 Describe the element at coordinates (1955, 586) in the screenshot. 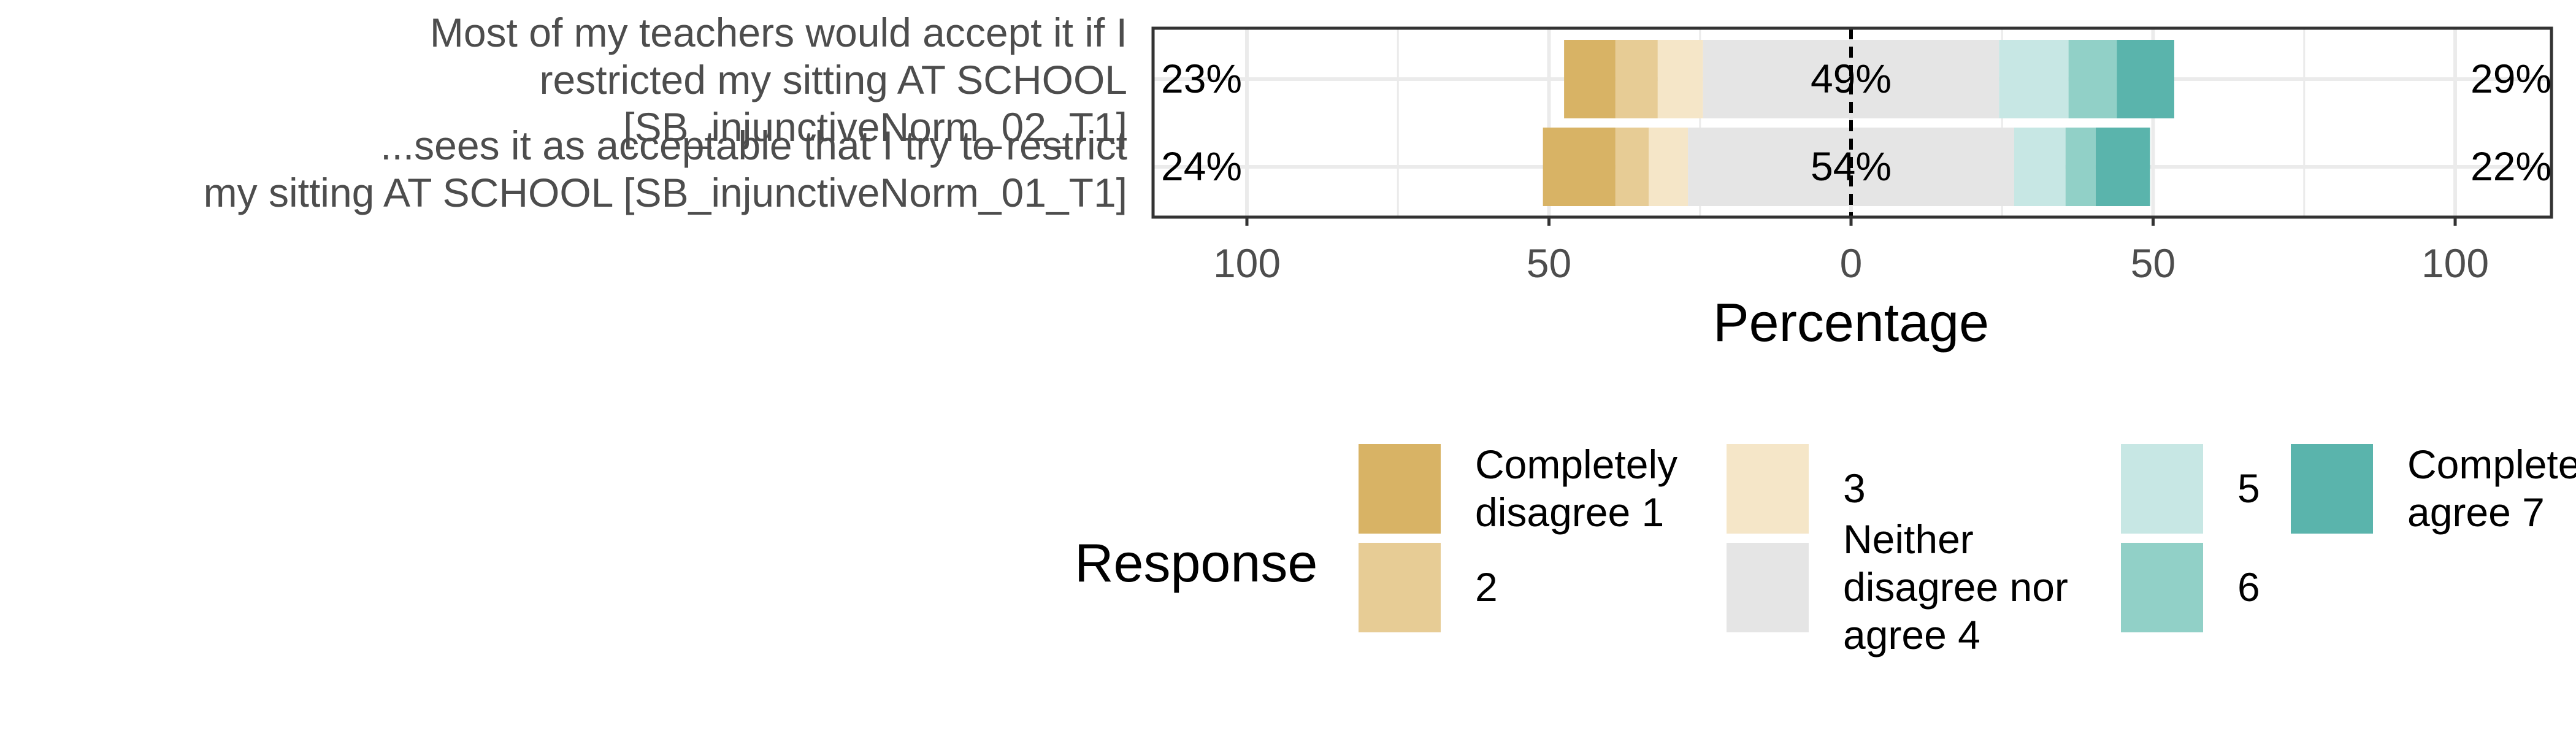

I see `legend-label: Neither disagree nor agree 4` at that location.